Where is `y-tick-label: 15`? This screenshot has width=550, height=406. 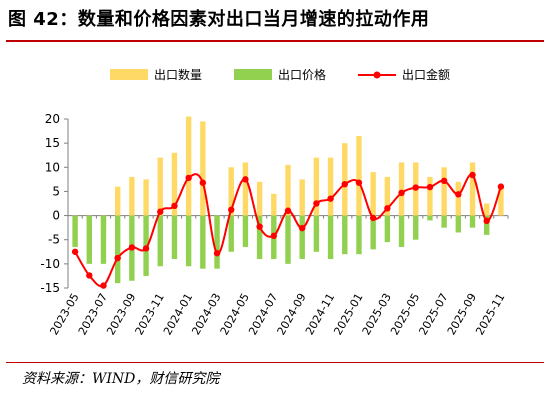
y-tick-label: 15 is located at coordinates (52, 143).